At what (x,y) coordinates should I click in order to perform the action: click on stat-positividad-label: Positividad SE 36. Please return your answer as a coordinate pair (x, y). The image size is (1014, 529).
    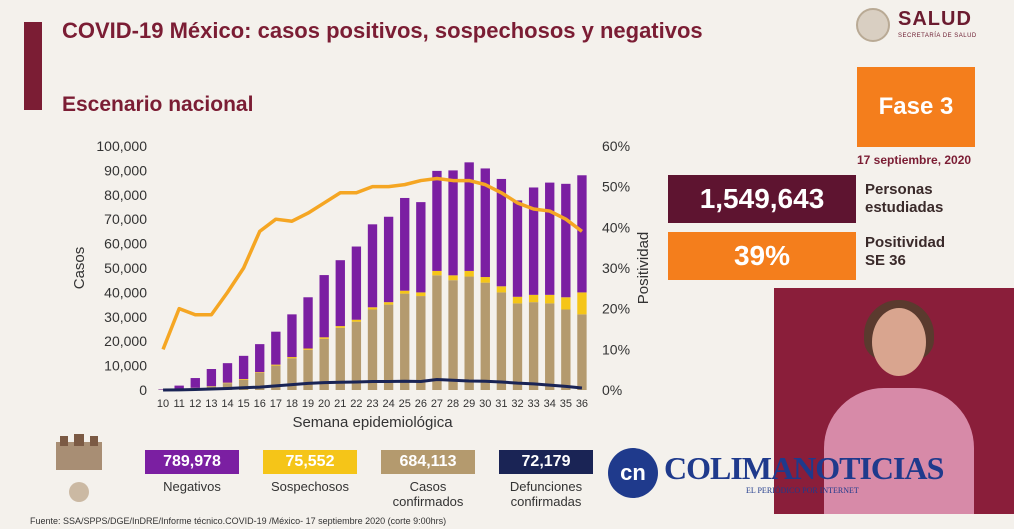
    Looking at the image, I should click on (905, 252).